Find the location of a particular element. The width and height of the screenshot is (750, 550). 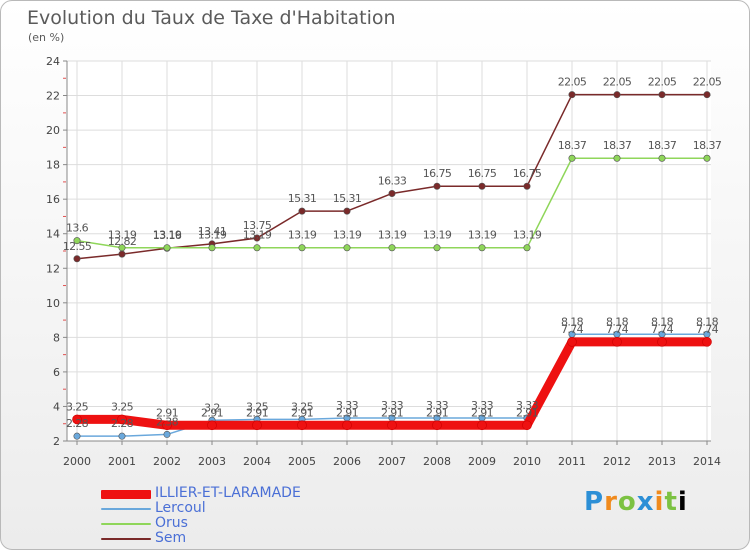

y-tick-label: 2 is located at coordinates (56, 441).